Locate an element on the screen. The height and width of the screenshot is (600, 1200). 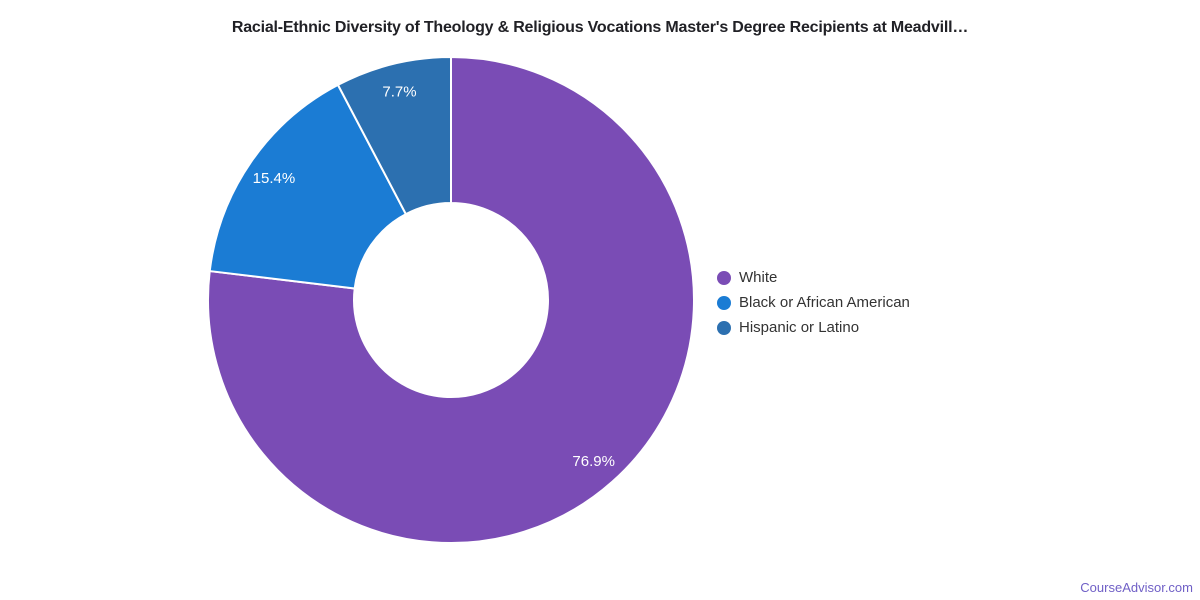
legend-item-white: White is located at coordinates (813, 277).